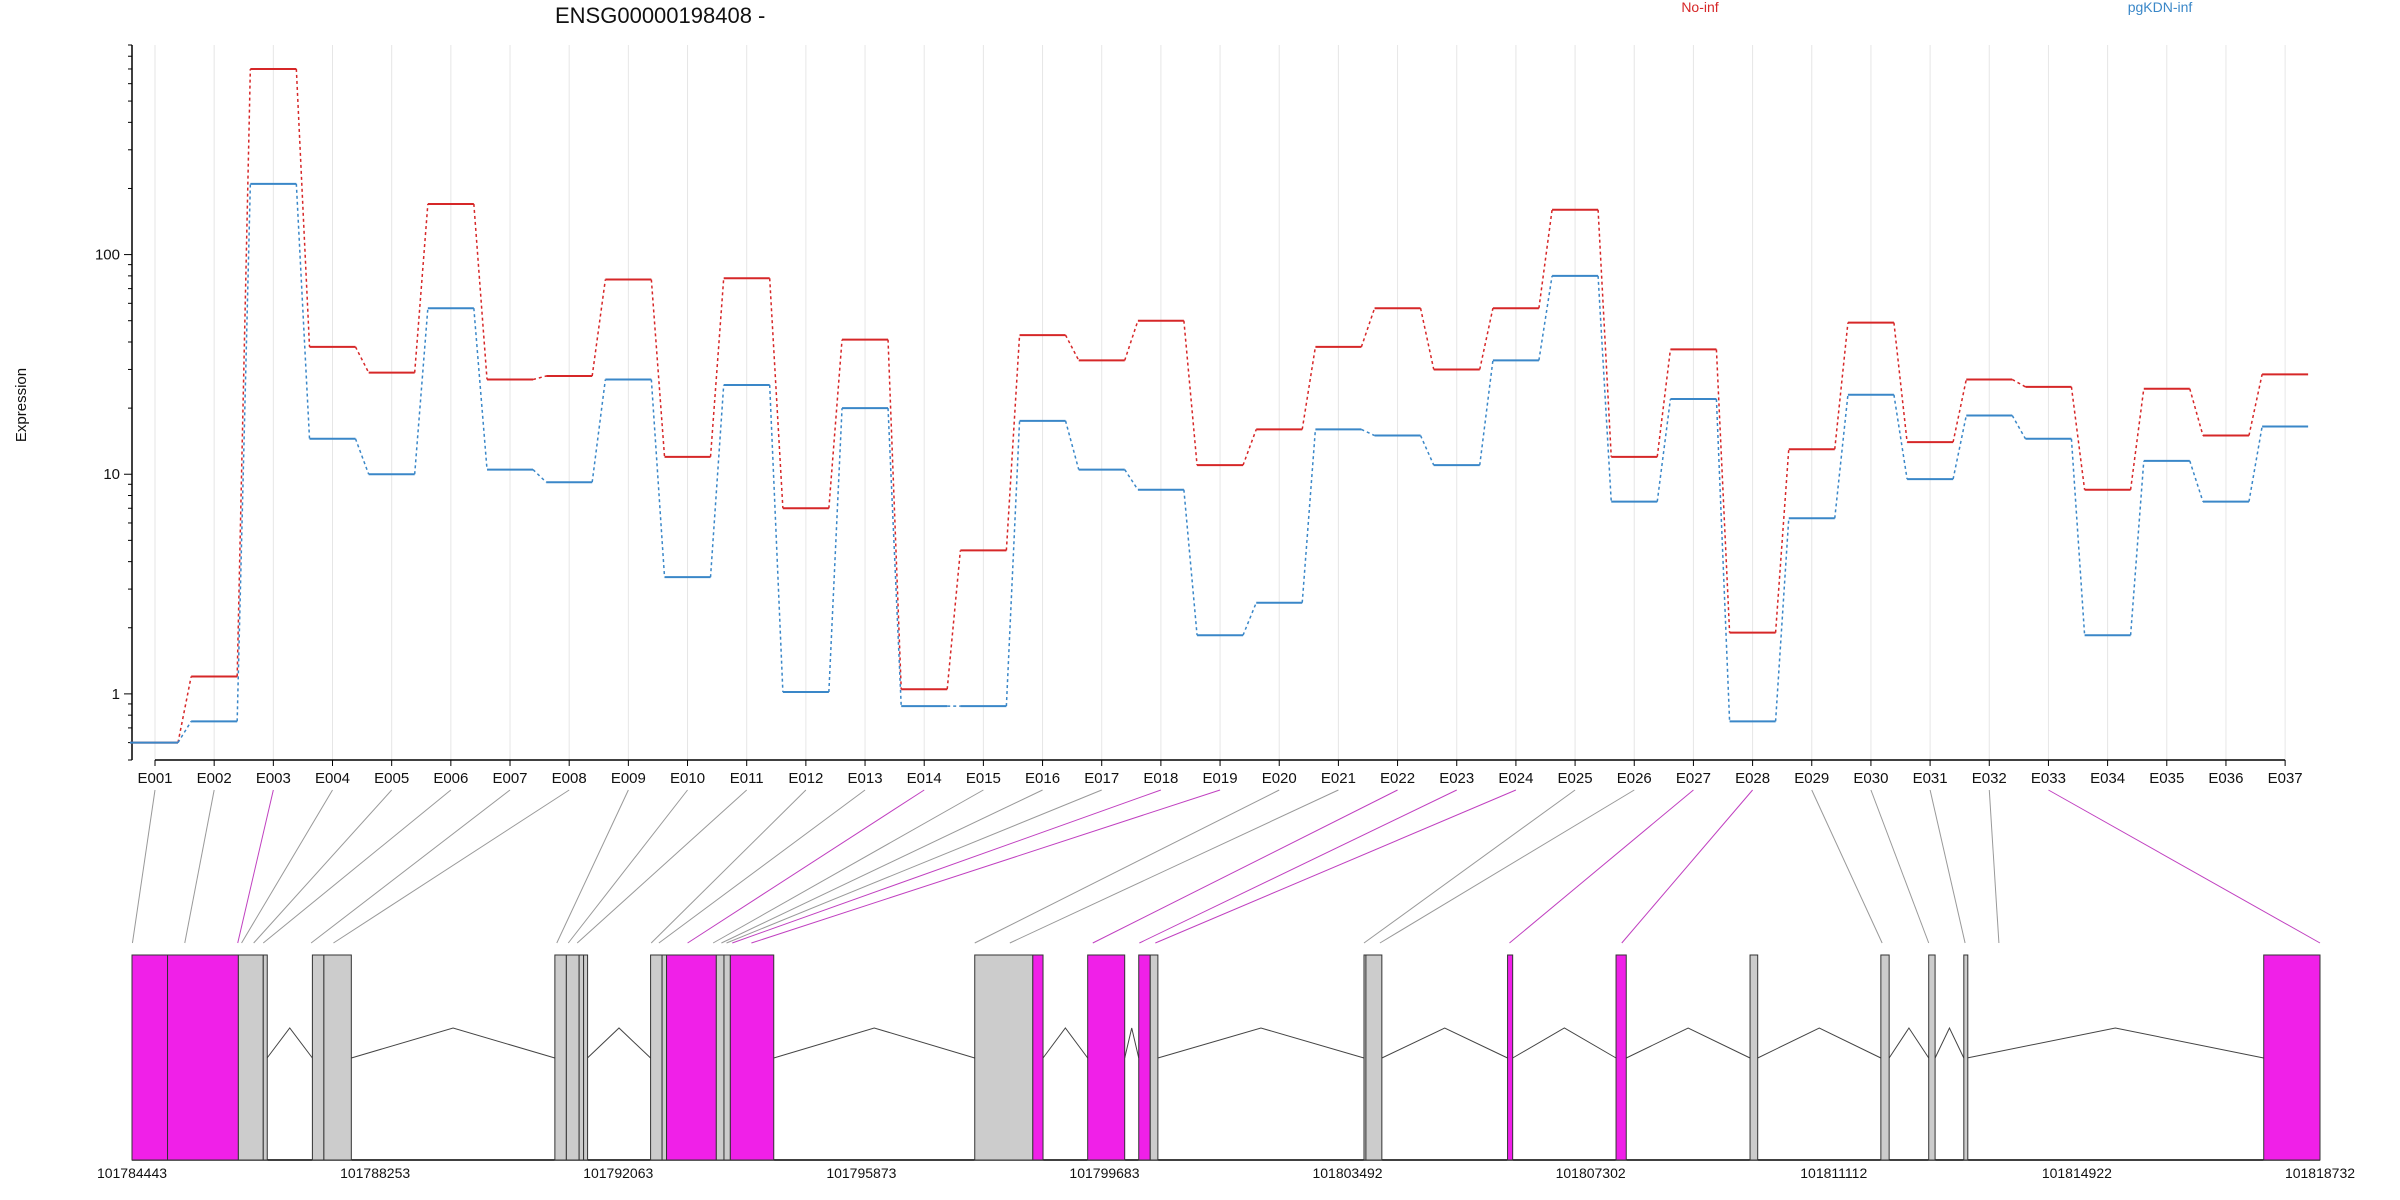 This screenshot has height=1200, width=2400. I want to click on exon-E013, so click(691, 1057).